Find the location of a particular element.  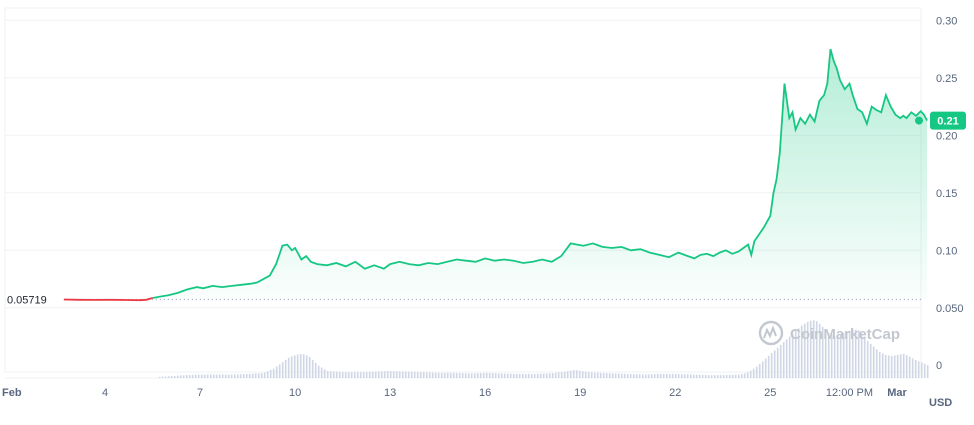

y-axis: 0.30 0.25 0.20 0.15 0.10 0.050 is located at coordinates (950, 164).